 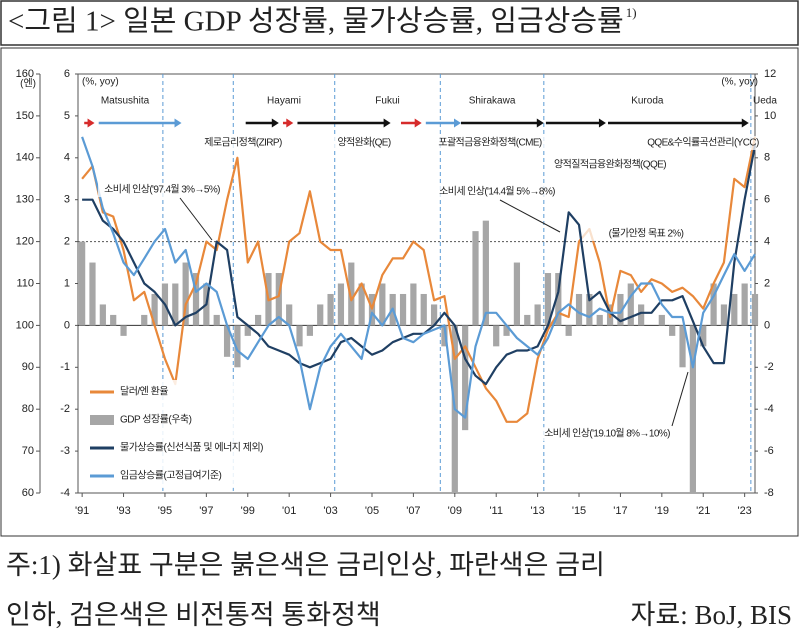 I want to click on x-tick-label: '93, so click(x=123, y=511).